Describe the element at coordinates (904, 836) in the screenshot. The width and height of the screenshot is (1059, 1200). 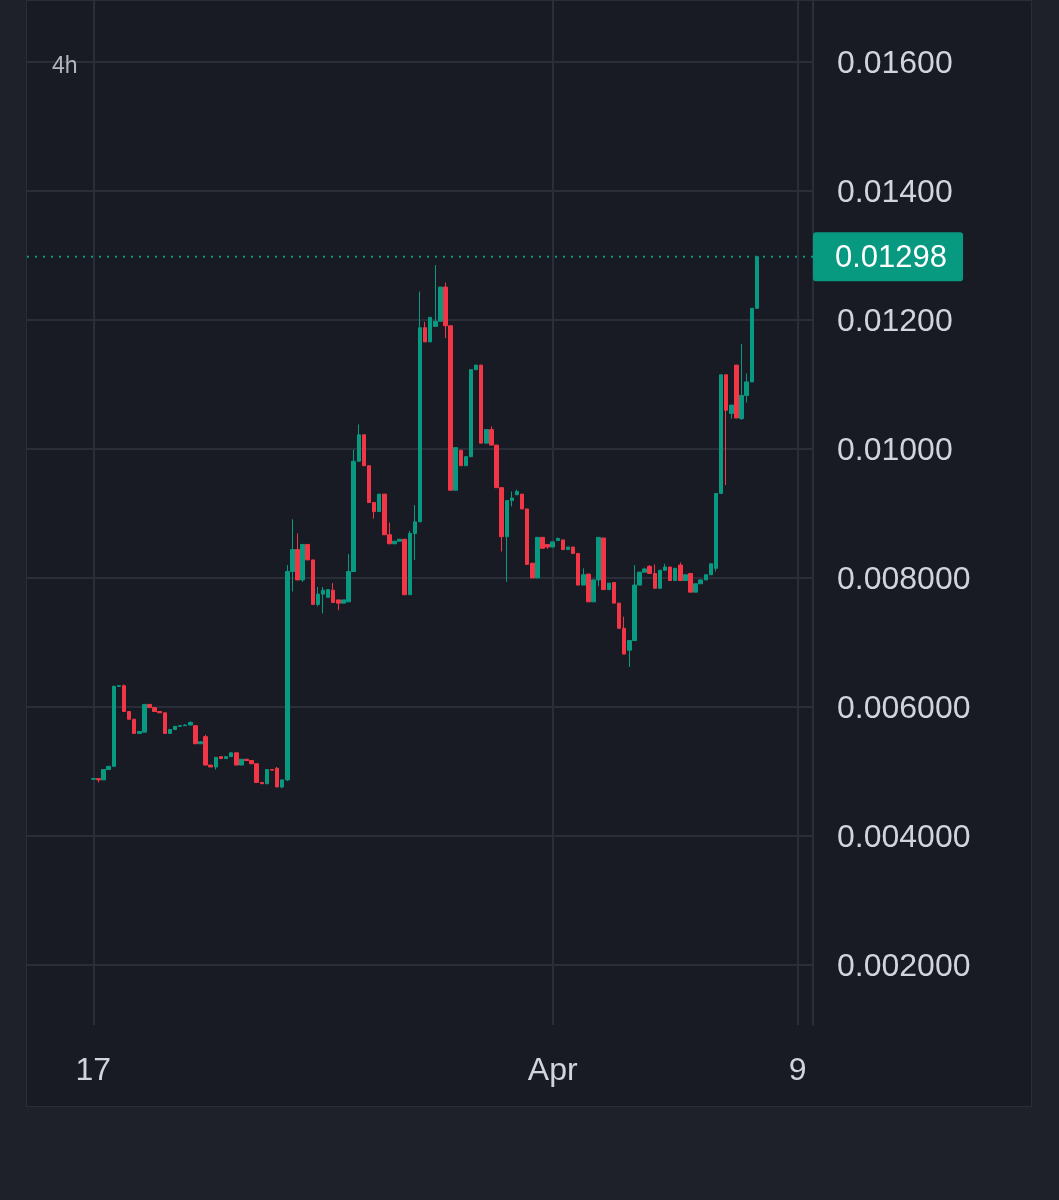
I see `y-tick-label: 0.004000` at that location.